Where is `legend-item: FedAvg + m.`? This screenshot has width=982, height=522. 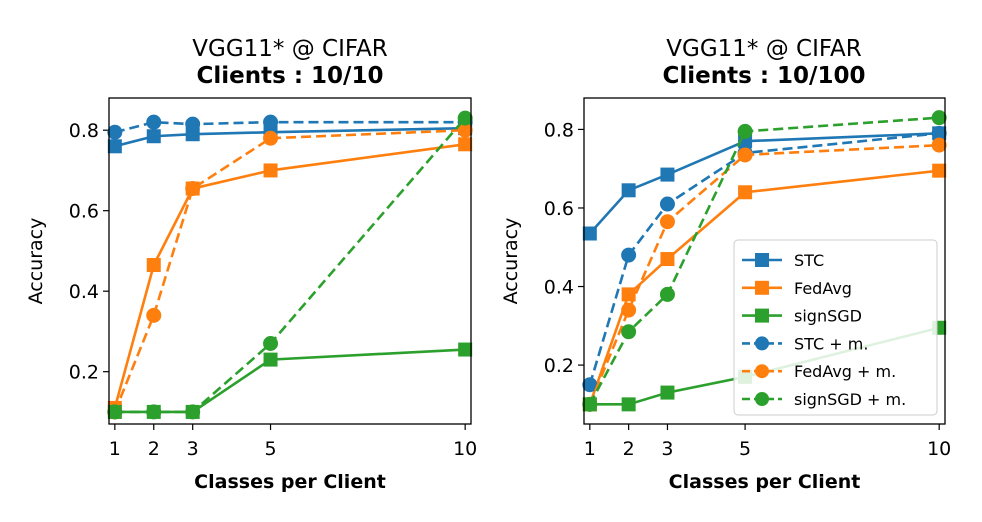 legend-item: FedAvg + m. is located at coordinates (819, 371).